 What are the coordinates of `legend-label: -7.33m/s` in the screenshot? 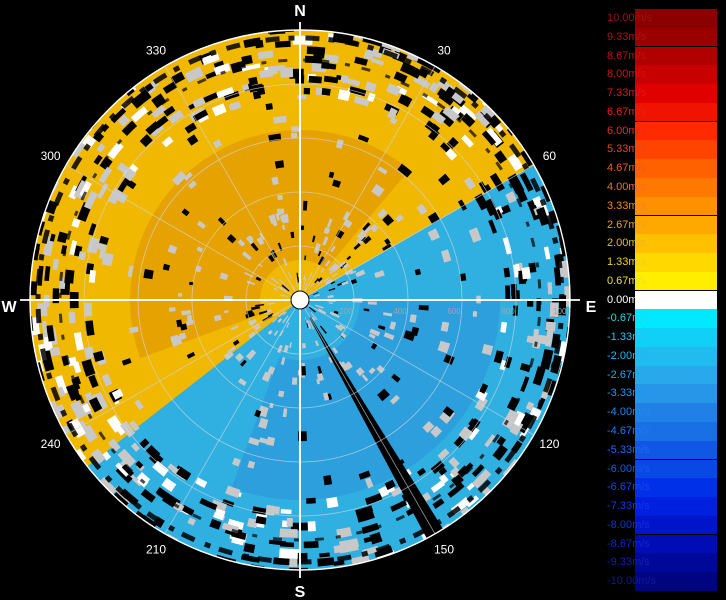 It's located at (628, 506).